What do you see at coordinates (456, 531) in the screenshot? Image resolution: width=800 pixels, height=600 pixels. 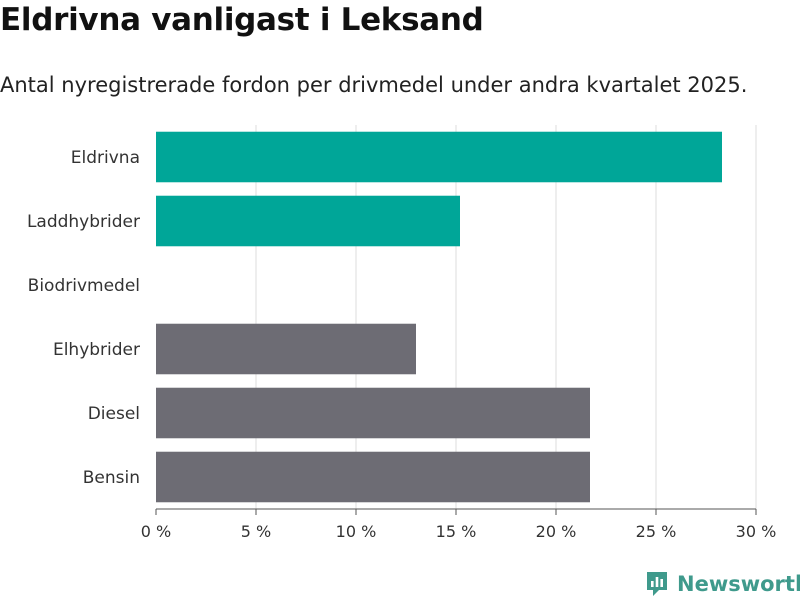 I see `x-tick-label: 15 %` at bounding box center [456, 531].